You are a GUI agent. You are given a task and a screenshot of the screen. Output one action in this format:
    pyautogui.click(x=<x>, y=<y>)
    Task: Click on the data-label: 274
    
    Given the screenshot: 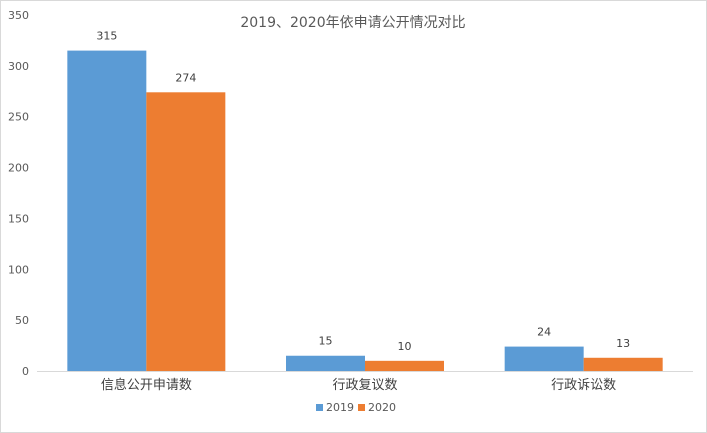 What is the action you would take?
    pyautogui.click(x=185, y=77)
    